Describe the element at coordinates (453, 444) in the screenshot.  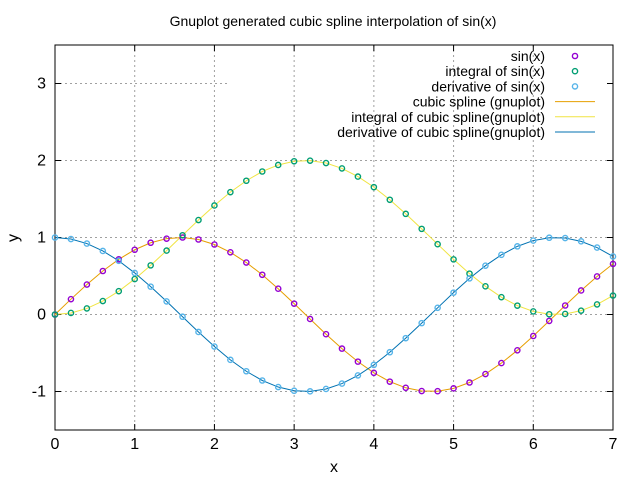
I see `x-tick-label: 5` at that location.